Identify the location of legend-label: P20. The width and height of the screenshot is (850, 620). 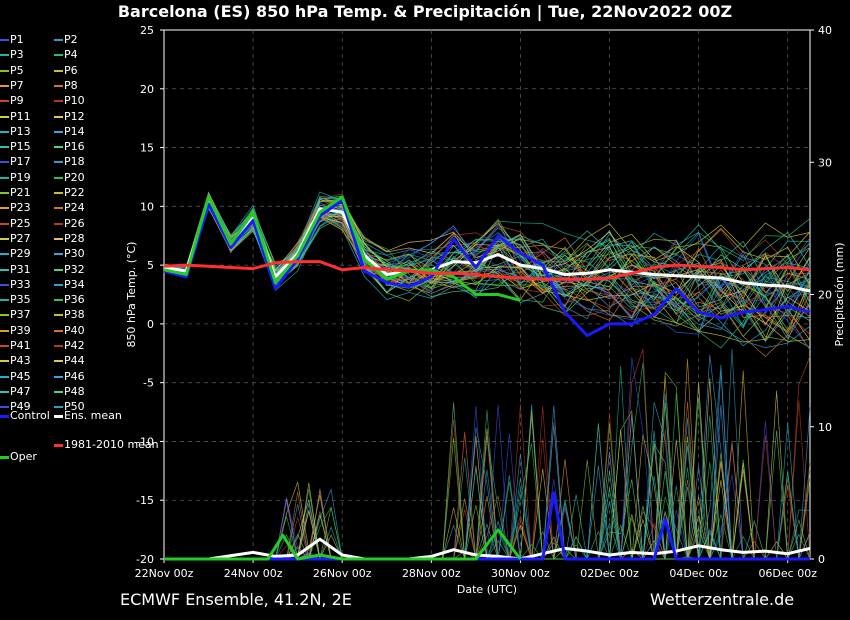
(74, 177).